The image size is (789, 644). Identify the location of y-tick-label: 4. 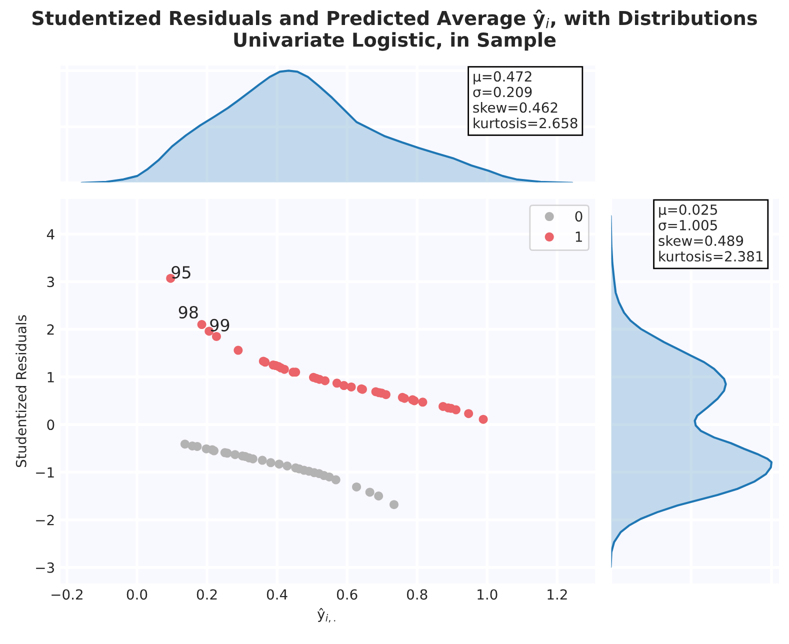
(50, 234).